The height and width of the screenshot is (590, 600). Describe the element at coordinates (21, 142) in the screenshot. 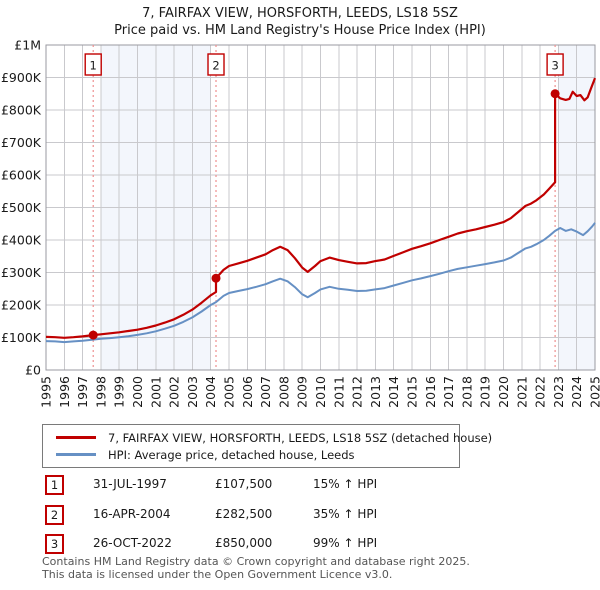

I see `y-tick-label: £700K` at that location.